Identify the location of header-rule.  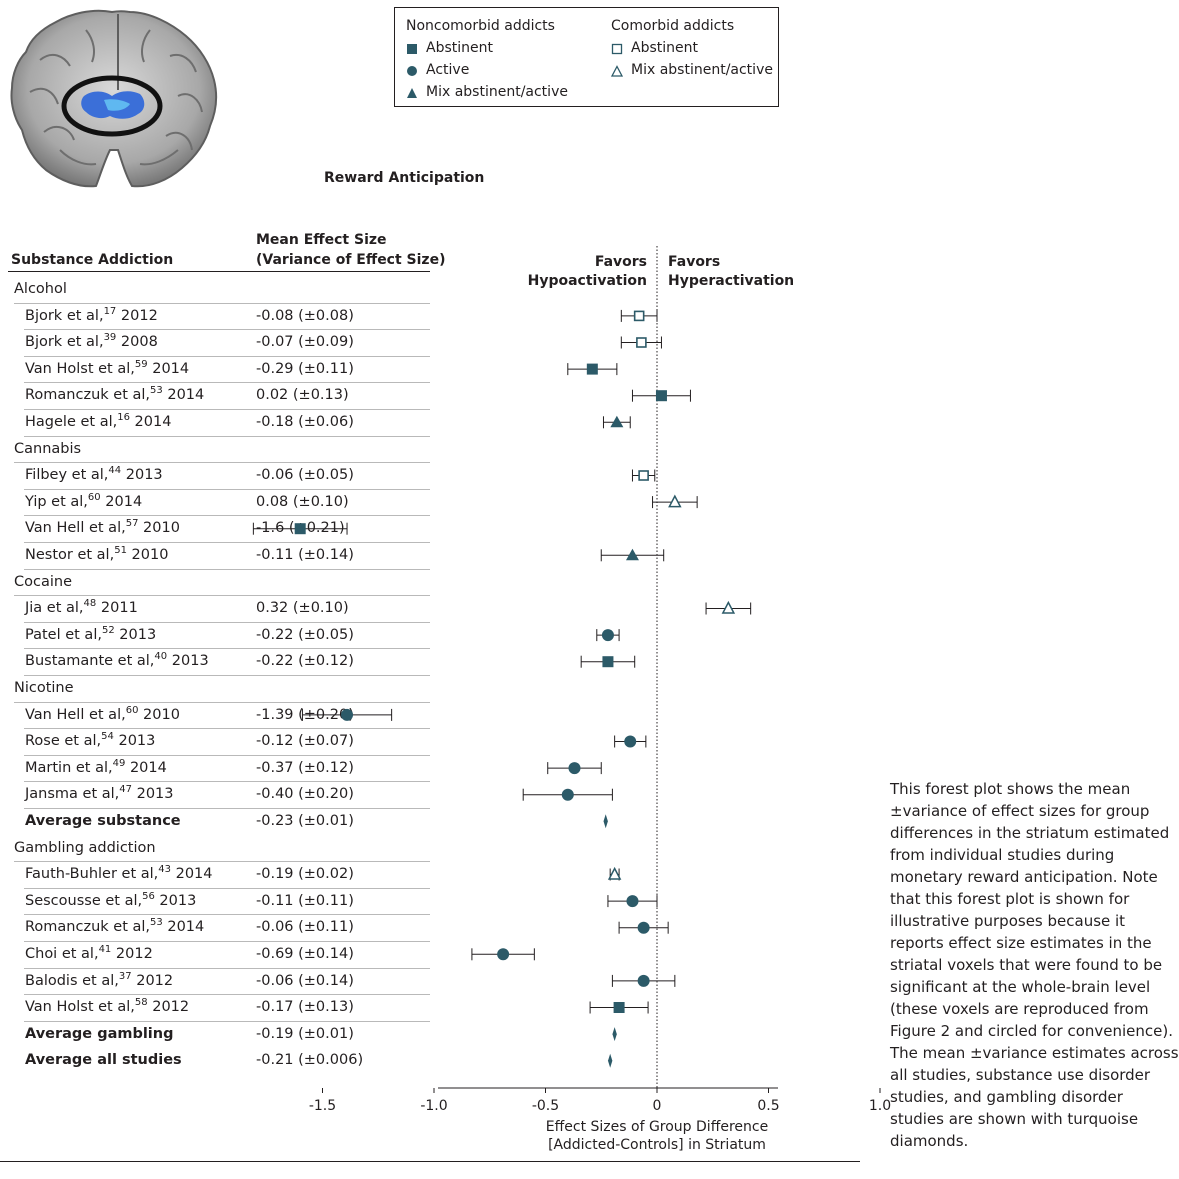
(219, 271).